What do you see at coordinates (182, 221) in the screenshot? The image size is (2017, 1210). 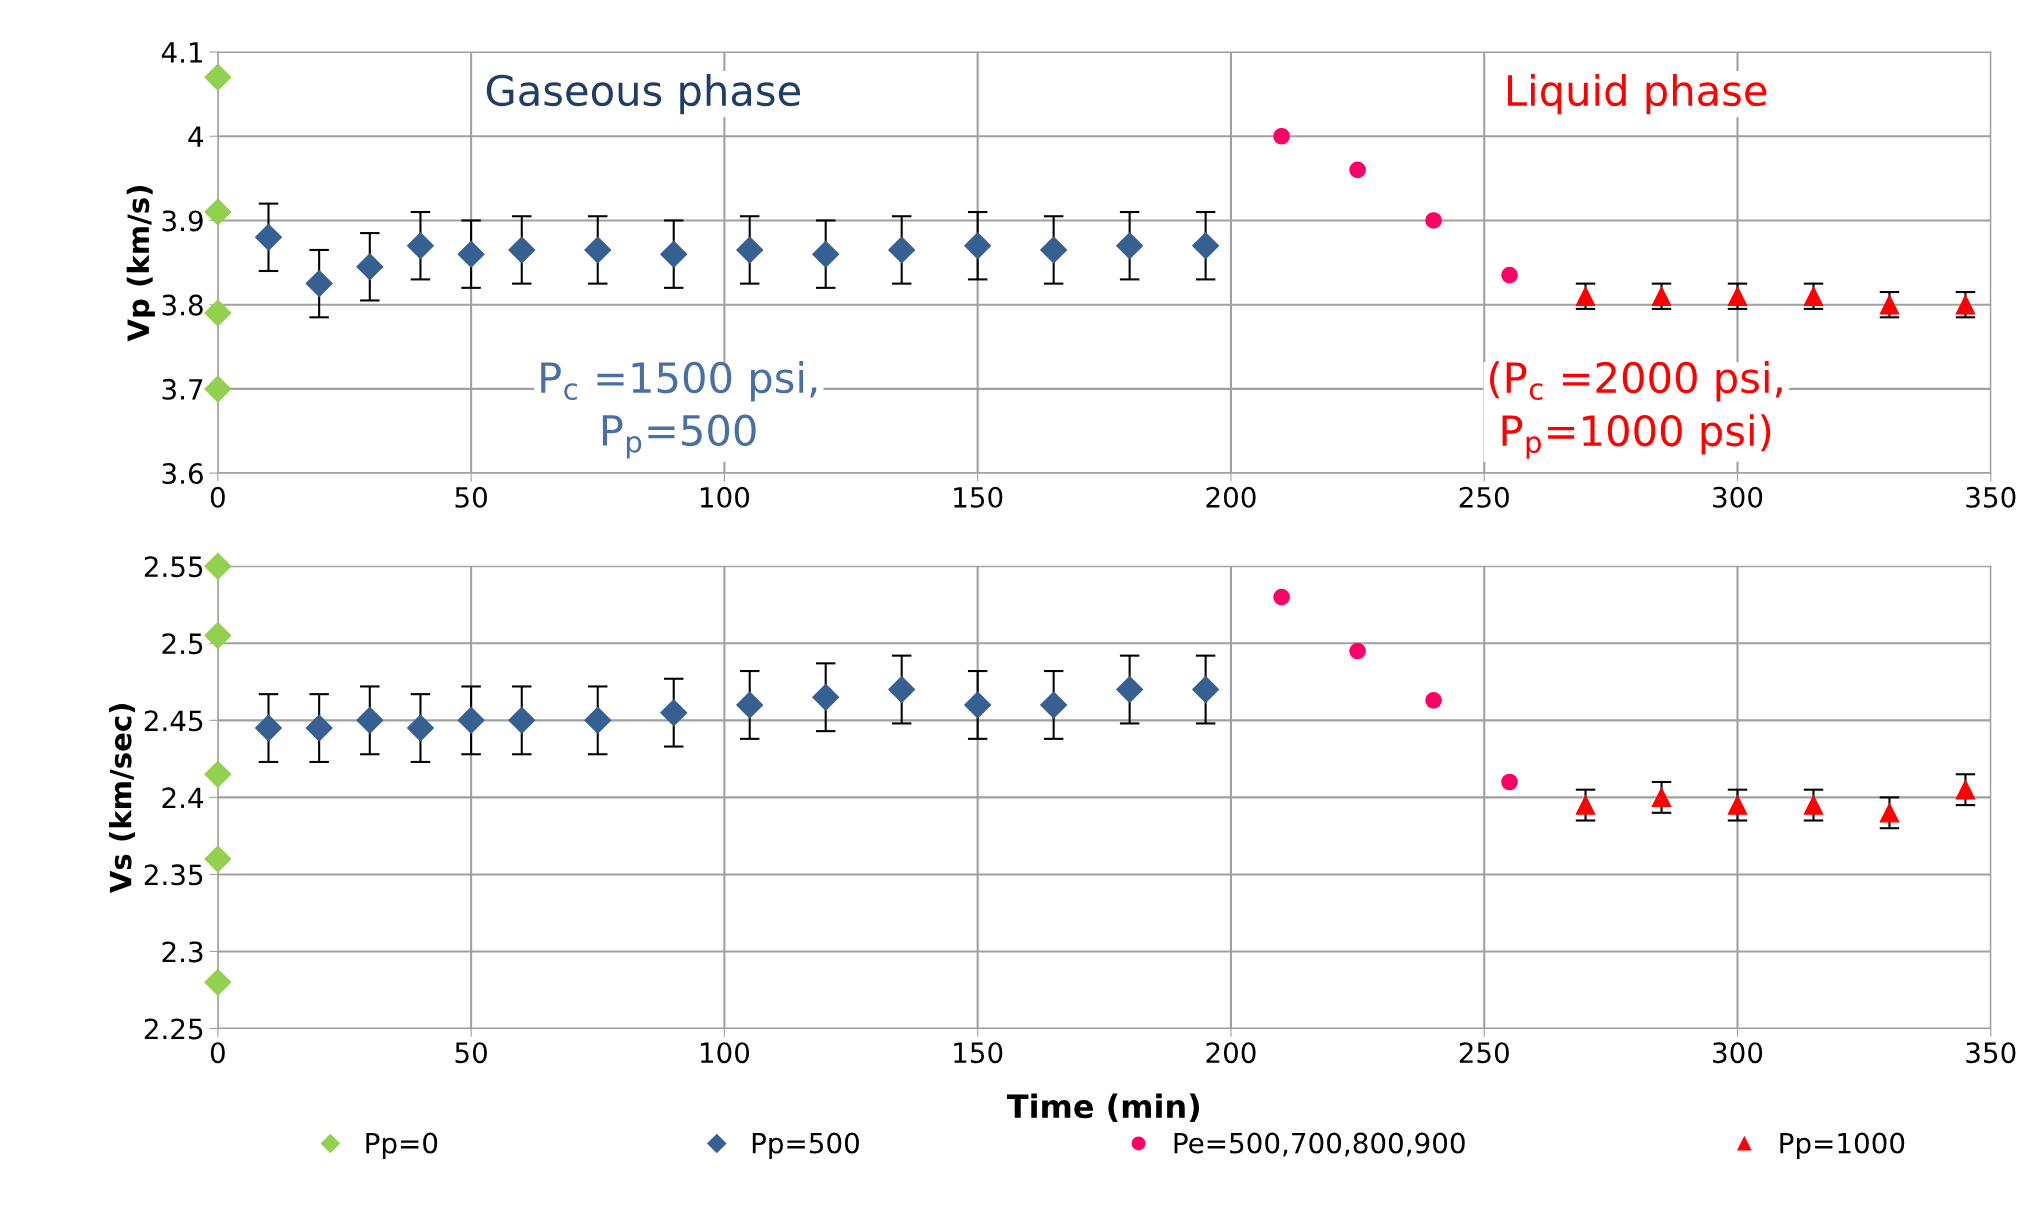 I see `y-tick-label: 3.9` at bounding box center [182, 221].